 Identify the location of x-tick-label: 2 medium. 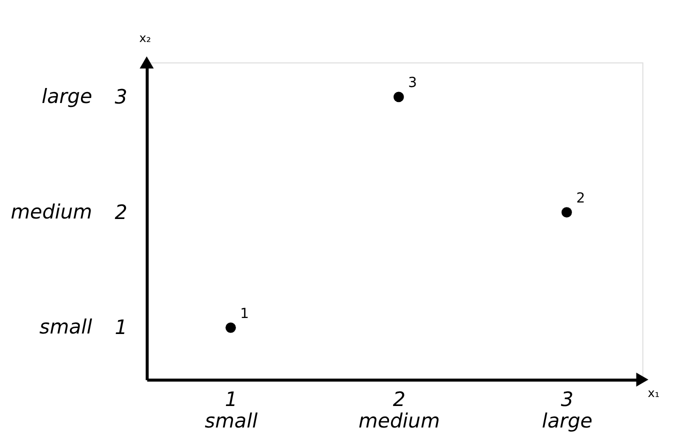
(399, 410).